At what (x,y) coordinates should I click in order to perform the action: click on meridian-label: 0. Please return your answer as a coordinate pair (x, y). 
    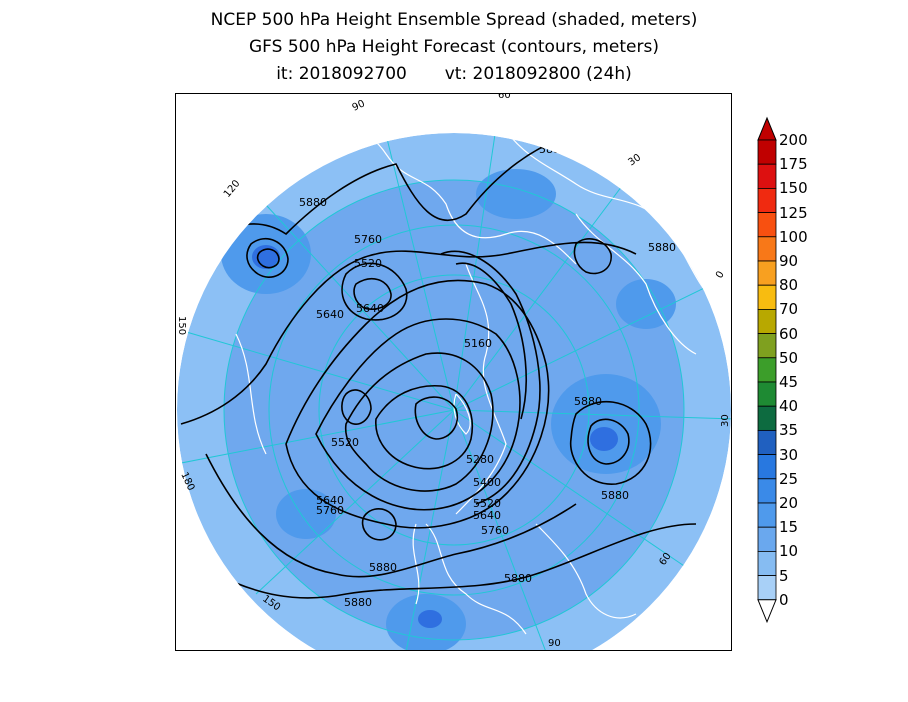
    Looking at the image, I should click on (720, 274).